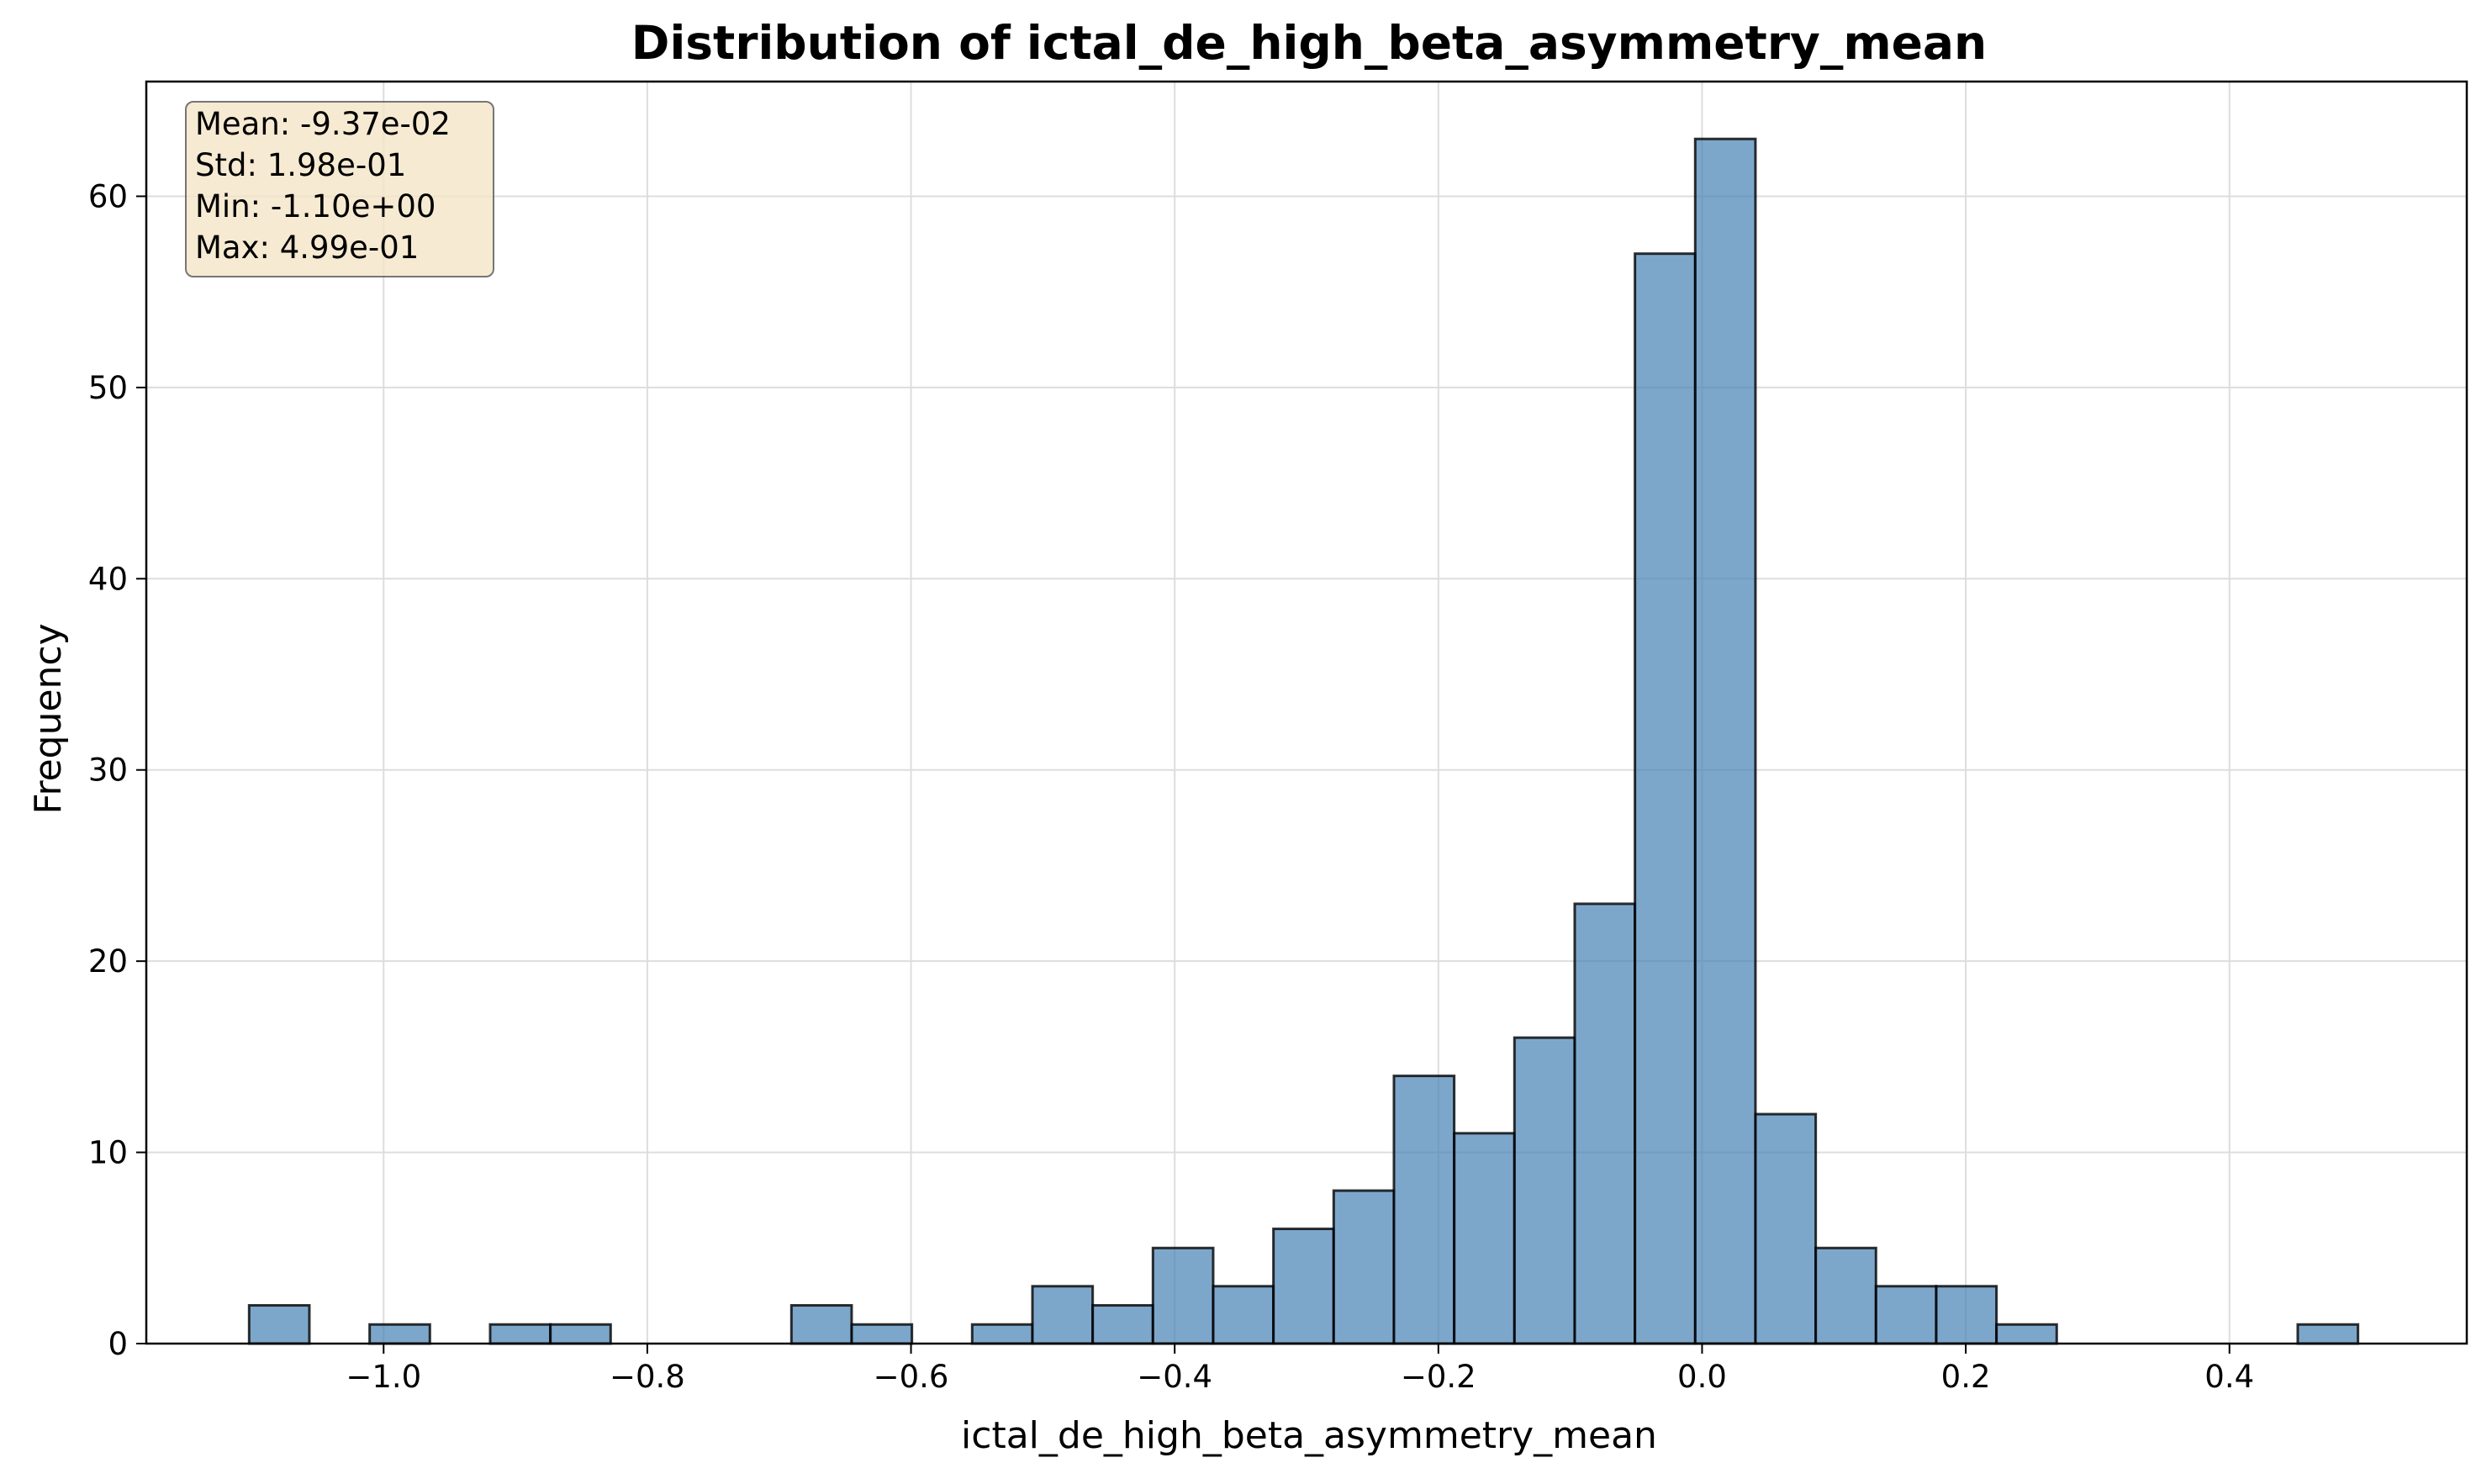  What do you see at coordinates (315, 206) in the screenshot?
I see `stats-min: Min: -1.10e+00` at bounding box center [315, 206].